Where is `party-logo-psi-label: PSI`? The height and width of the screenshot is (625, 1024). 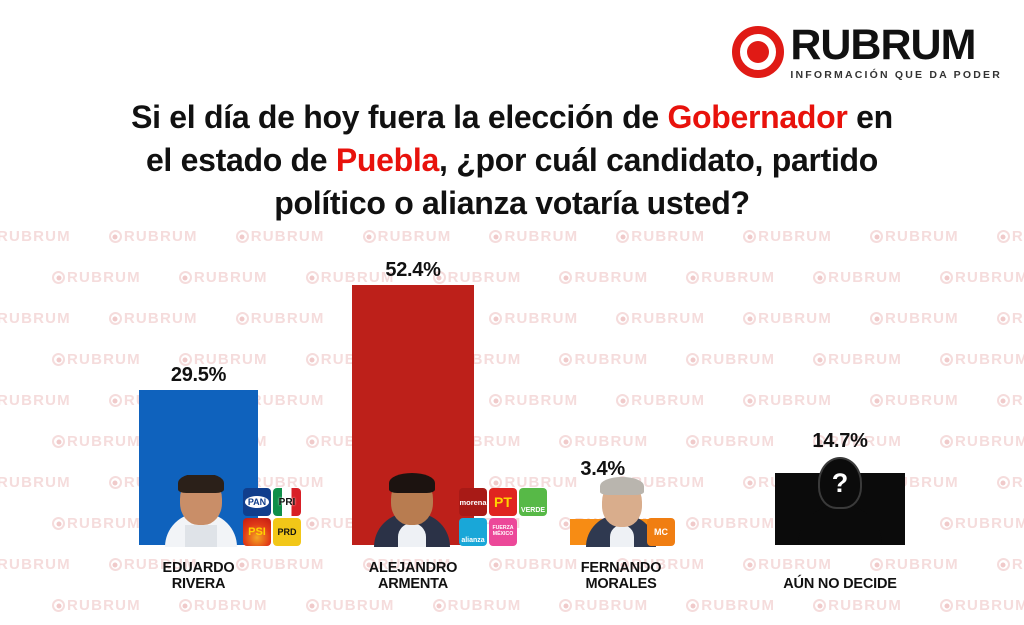 party-logo-psi-label: PSI is located at coordinates (257, 532).